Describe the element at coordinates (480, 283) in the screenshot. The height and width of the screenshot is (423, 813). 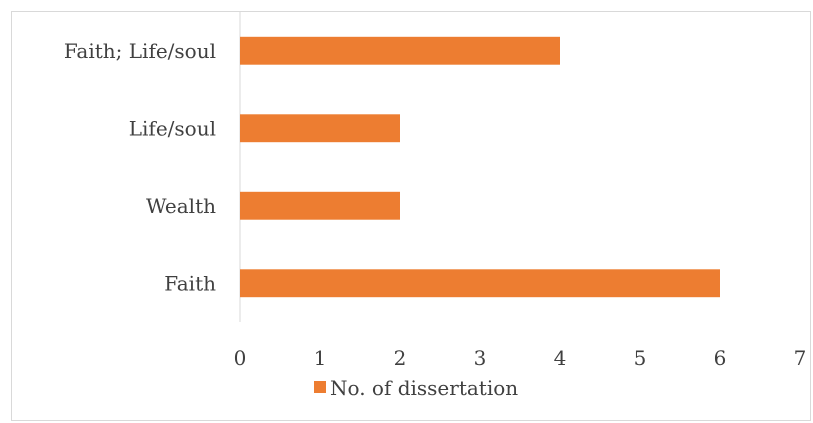
I see `bar-faith` at that location.